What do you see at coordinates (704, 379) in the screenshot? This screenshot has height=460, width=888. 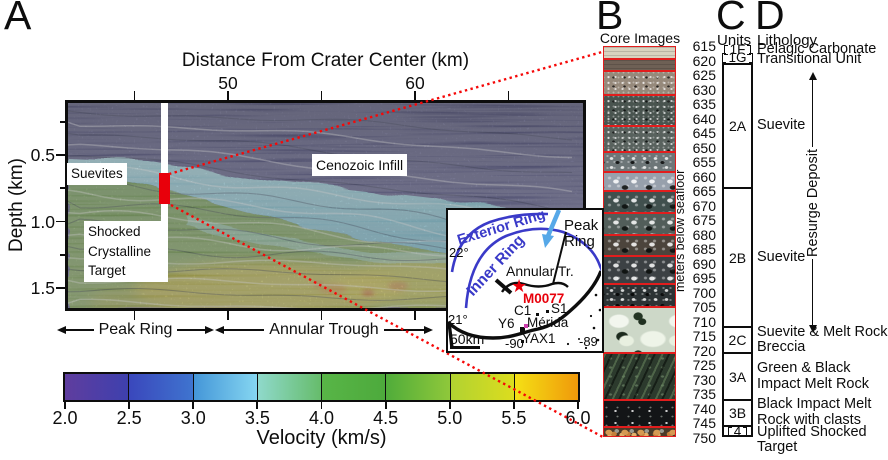 I see `depth-scale-label: 730` at bounding box center [704, 379].